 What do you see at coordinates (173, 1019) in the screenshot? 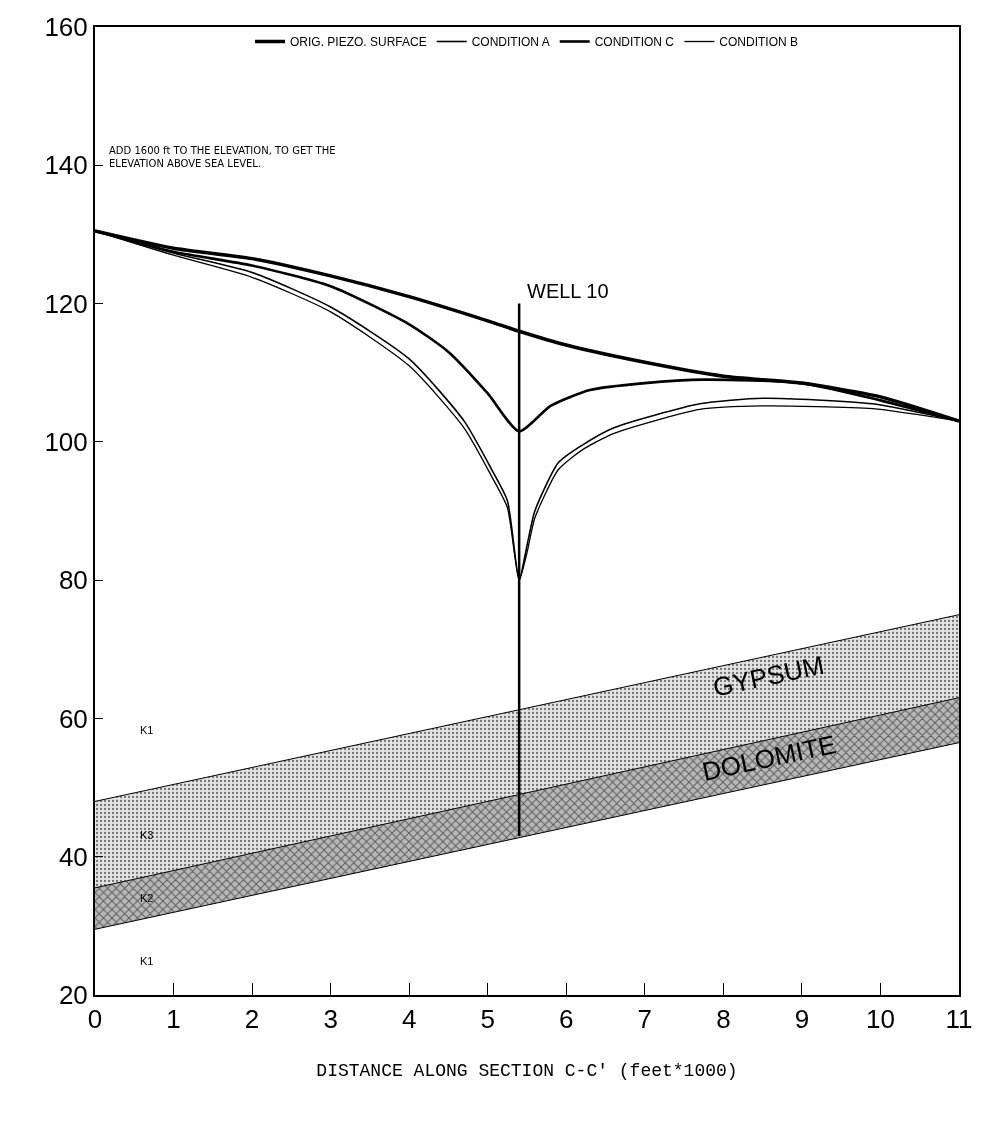
I see `x-tick-label: 1` at bounding box center [173, 1019].